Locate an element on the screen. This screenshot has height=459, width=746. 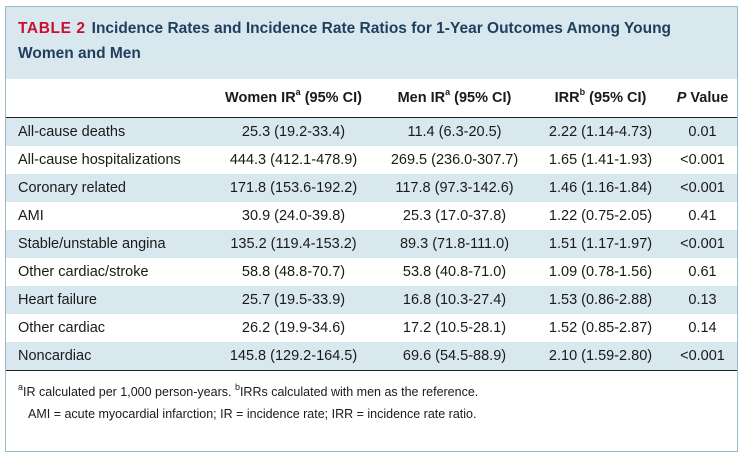
cell-men-ir: 53.8 (40.8-71.0) is located at coordinates (454, 272).